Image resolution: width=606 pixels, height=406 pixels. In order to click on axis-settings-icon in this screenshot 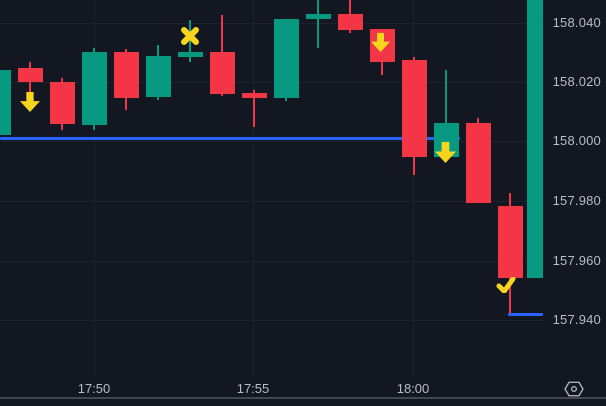, I will do `click(574, 389)`.